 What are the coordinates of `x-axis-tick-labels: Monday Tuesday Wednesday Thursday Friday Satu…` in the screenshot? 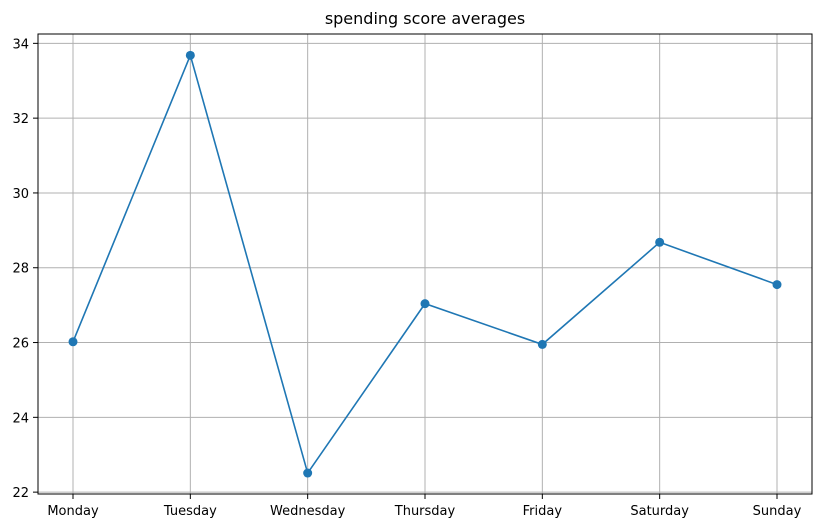 It's located at (424, 511).